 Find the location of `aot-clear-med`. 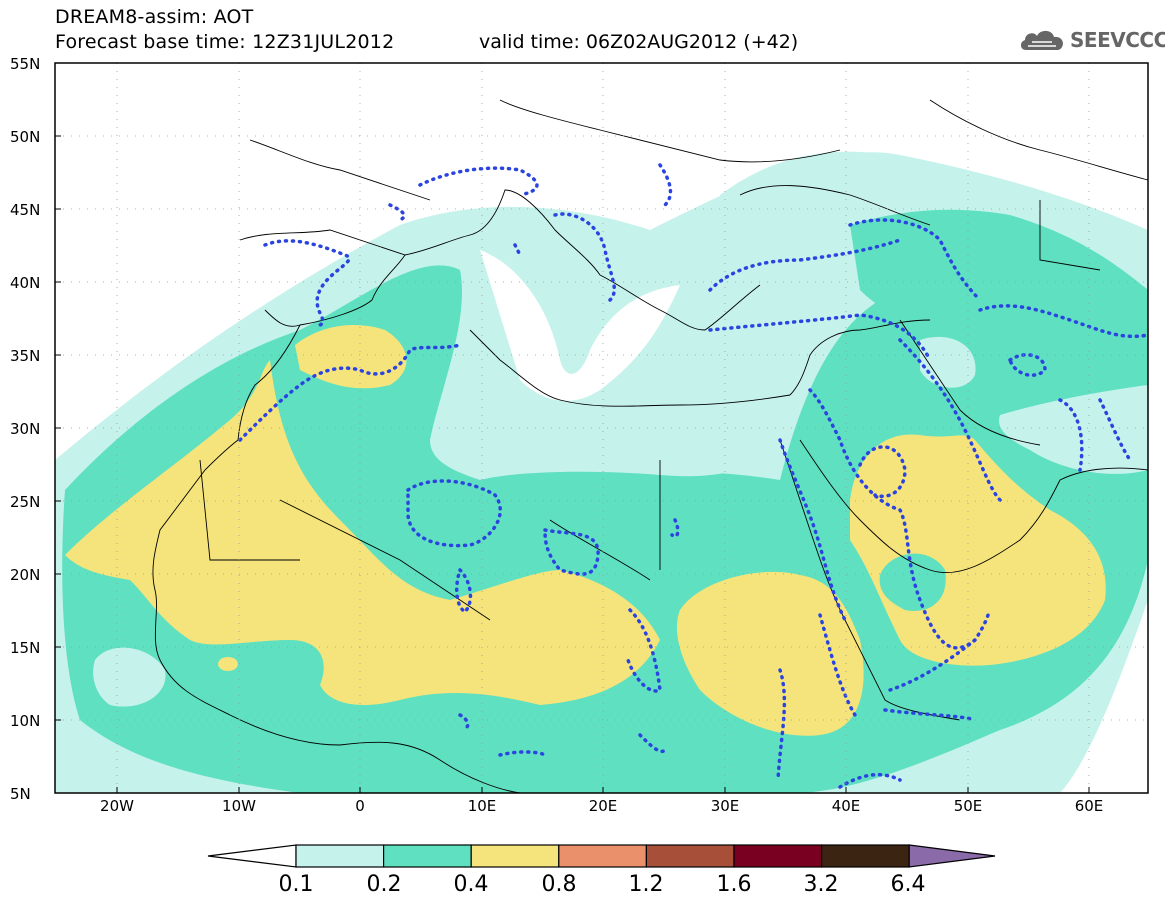

aot-clear-med is located at coordinates (580, 325).